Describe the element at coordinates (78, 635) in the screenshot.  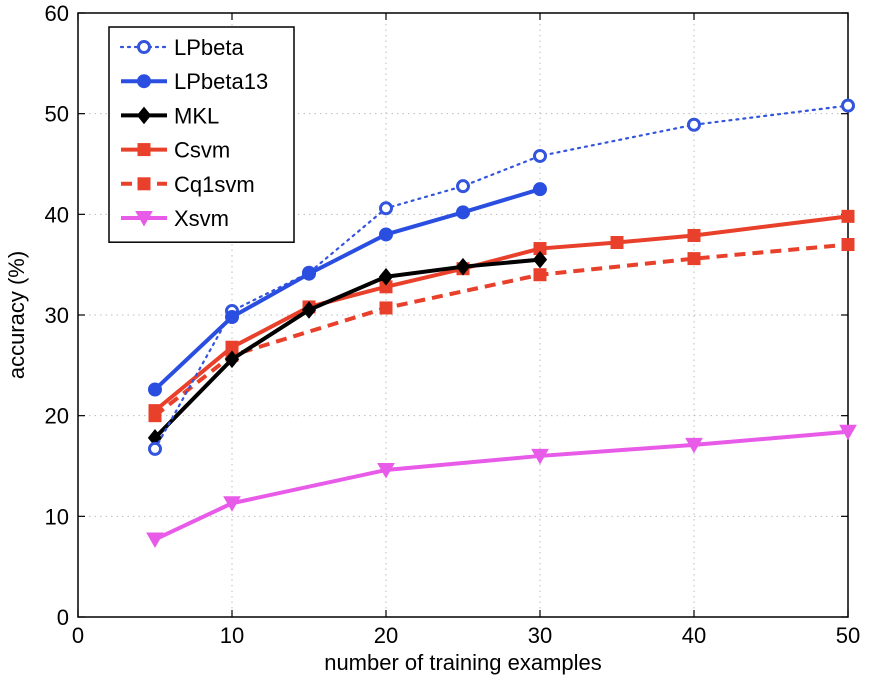
I see `x-tick-label: 0` at that location.